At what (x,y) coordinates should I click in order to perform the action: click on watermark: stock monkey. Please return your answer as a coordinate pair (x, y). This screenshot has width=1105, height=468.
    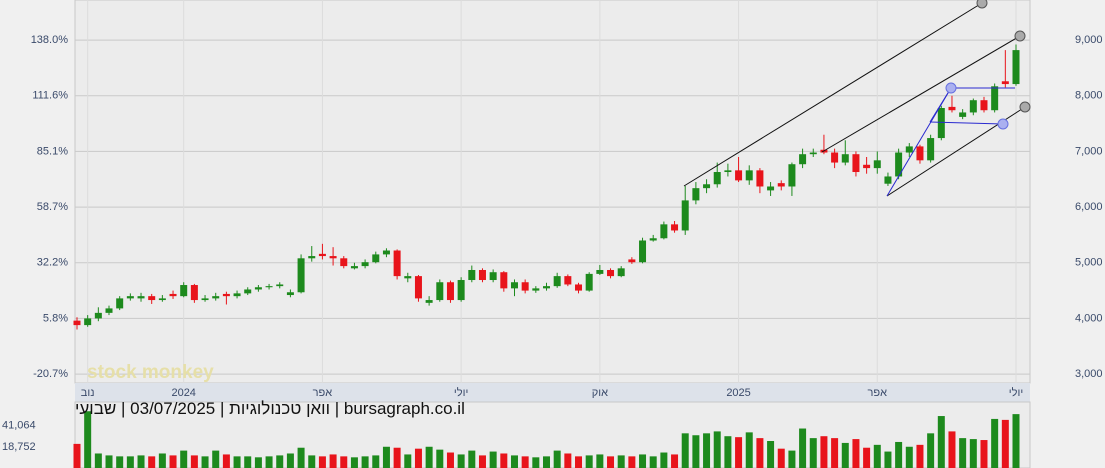
    Looking at the image, I should click on (150, 372).